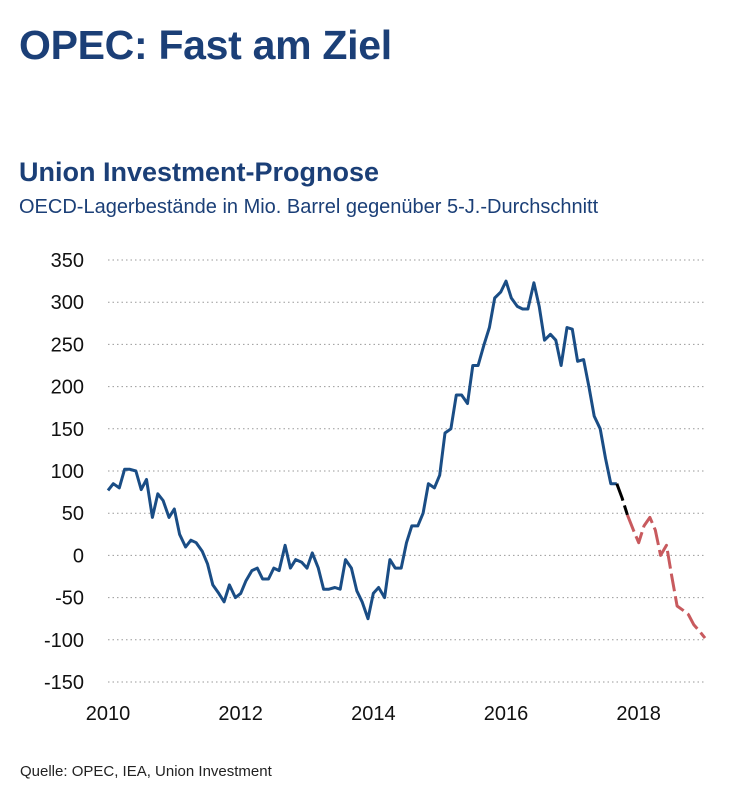  What do you see at coordinates (73, 514) in the screenshot?
I see `y-tick-label: 50` at bounding box center [73, 514].